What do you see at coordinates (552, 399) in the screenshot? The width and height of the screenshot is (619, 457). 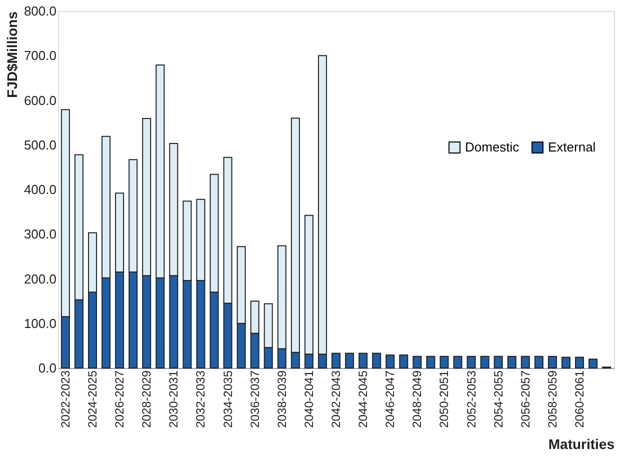 I see `x-tick-label: 2058-2059` at bounding box center [552, 399].